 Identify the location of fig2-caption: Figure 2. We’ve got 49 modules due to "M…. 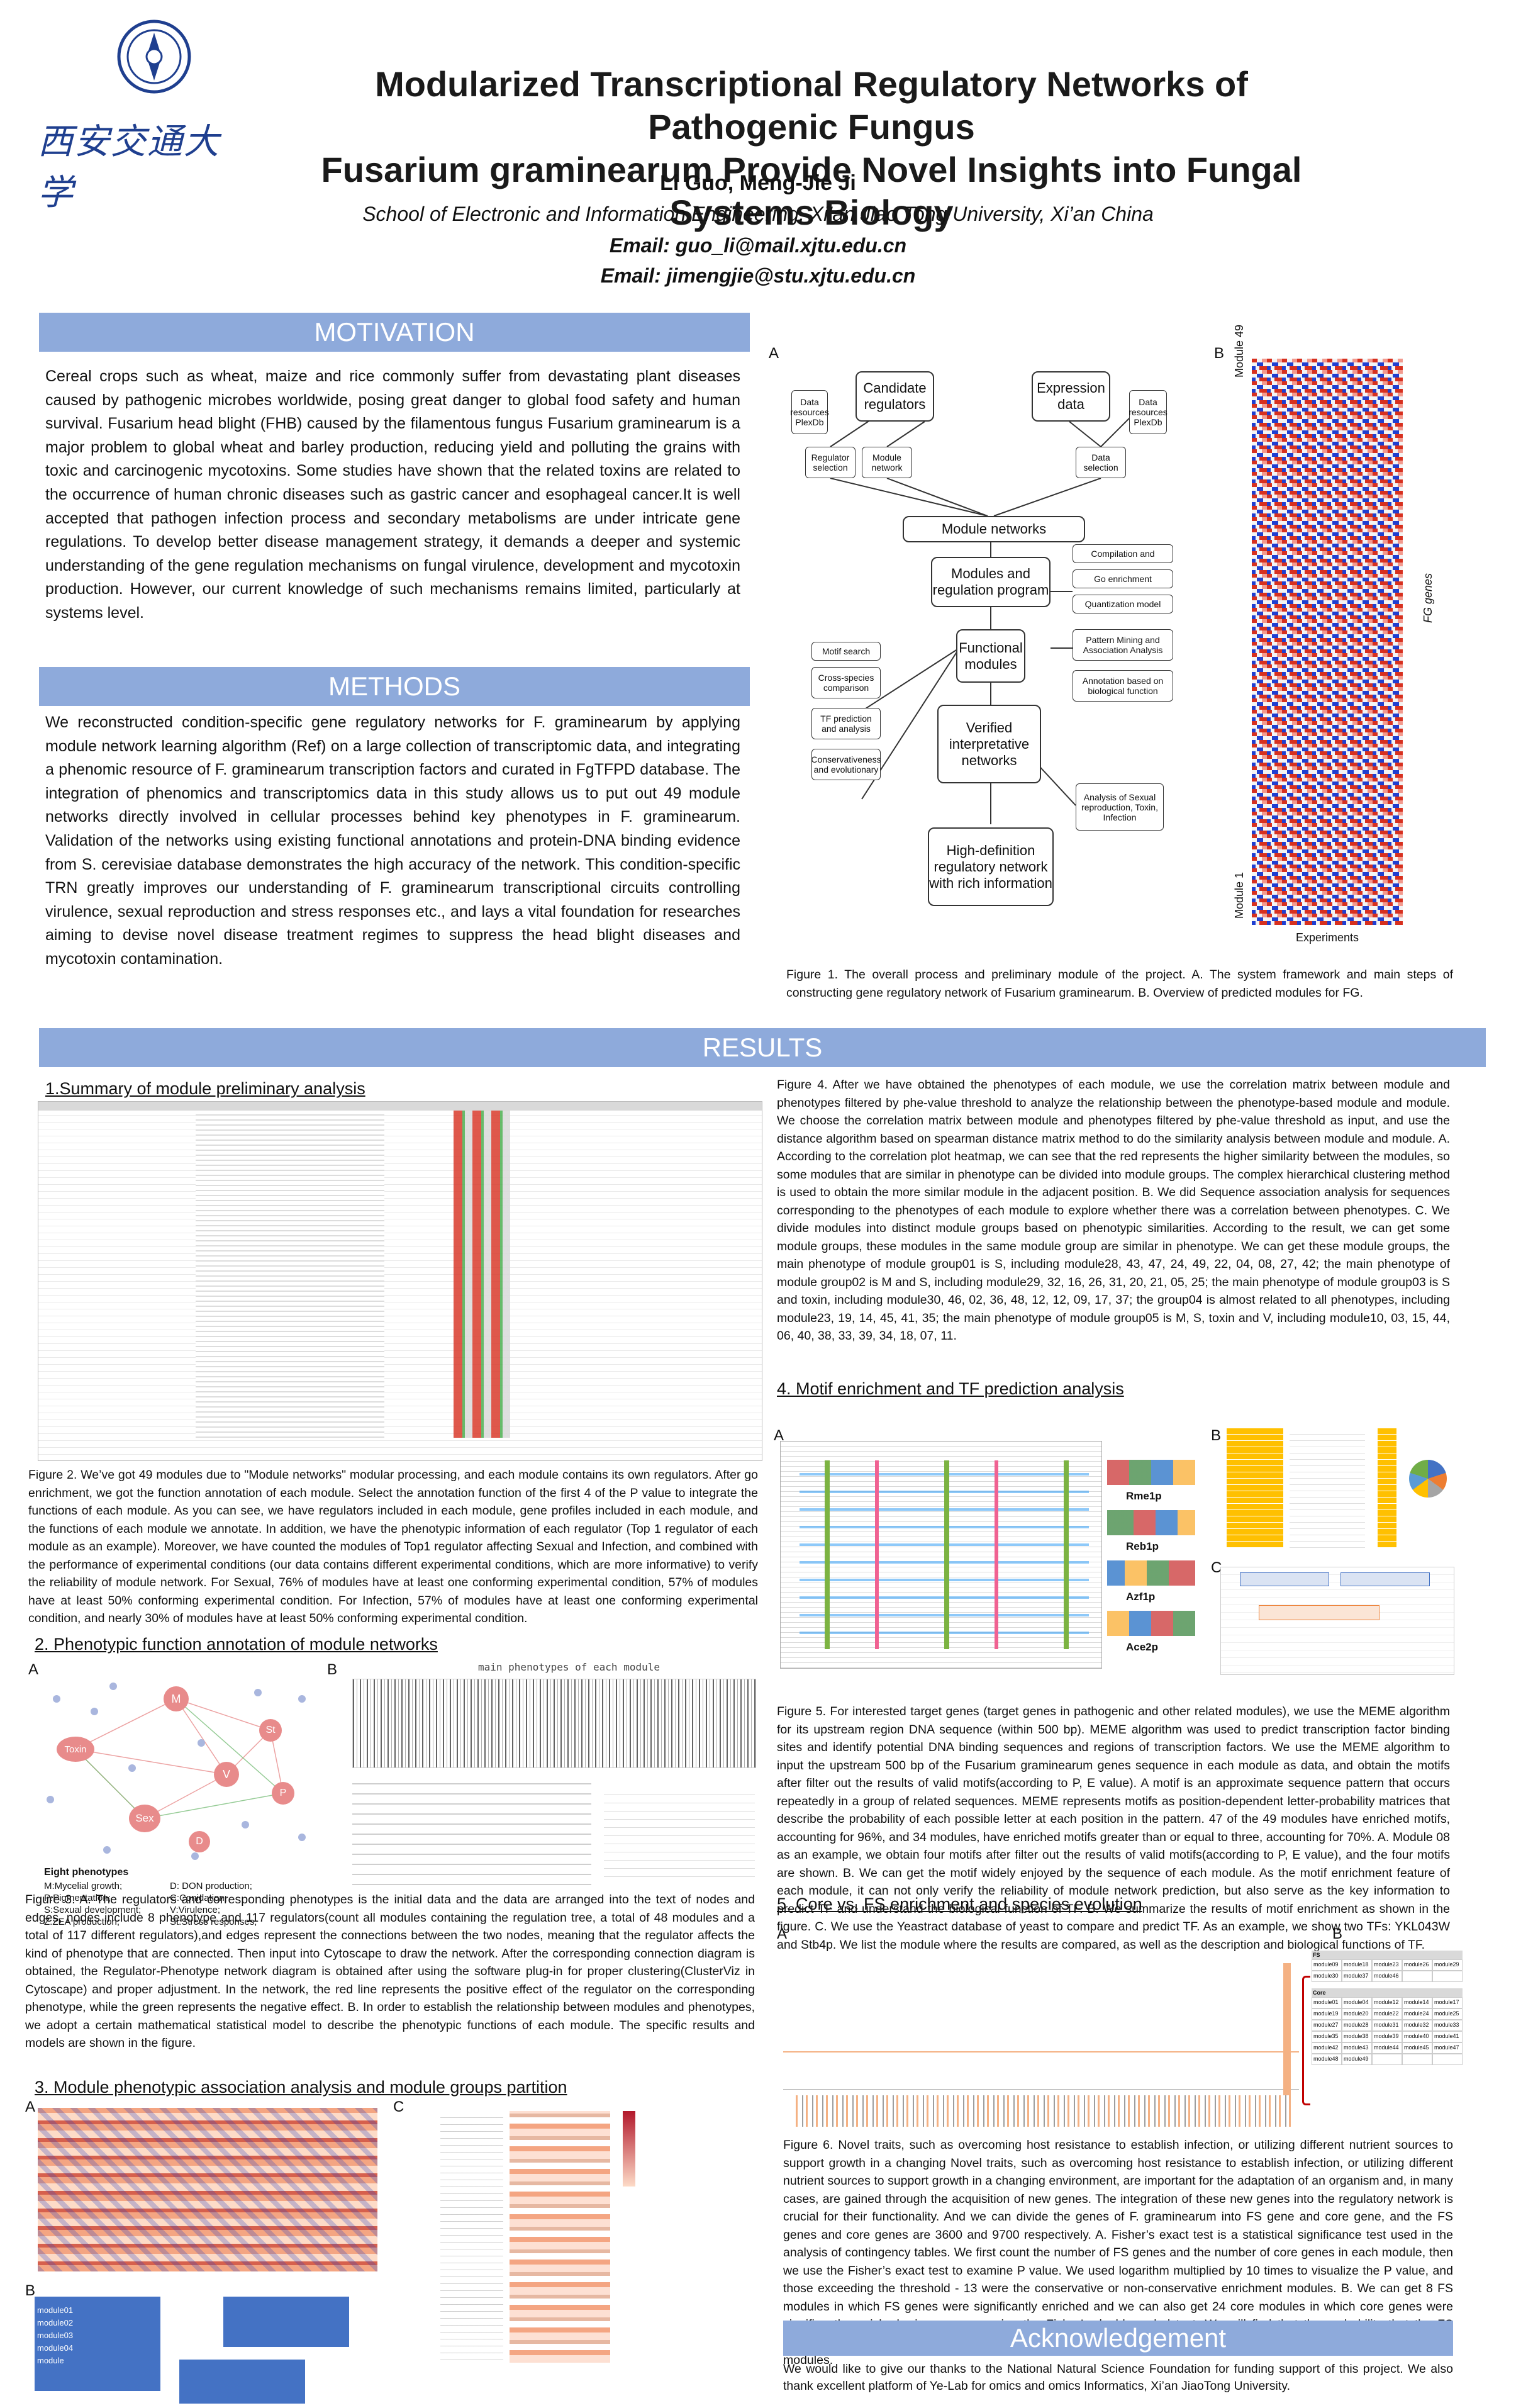
(393, 1546).